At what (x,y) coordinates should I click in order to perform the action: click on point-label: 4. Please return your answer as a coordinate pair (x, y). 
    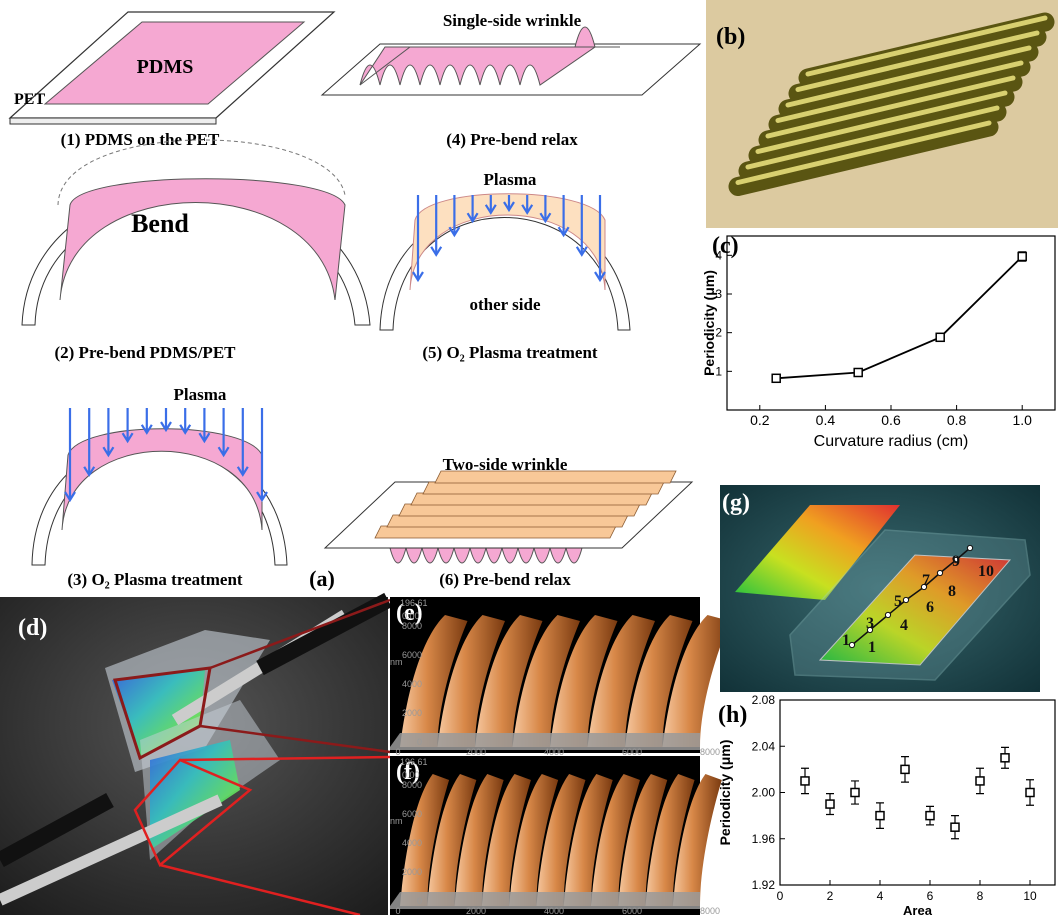
    Looking at the image, I should click on (904, 625).